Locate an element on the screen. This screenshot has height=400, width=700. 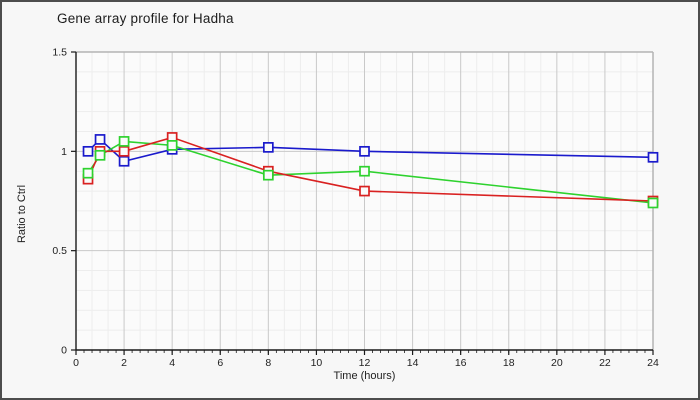
x-tick-label: 12 is located at coordinates (365, 363).